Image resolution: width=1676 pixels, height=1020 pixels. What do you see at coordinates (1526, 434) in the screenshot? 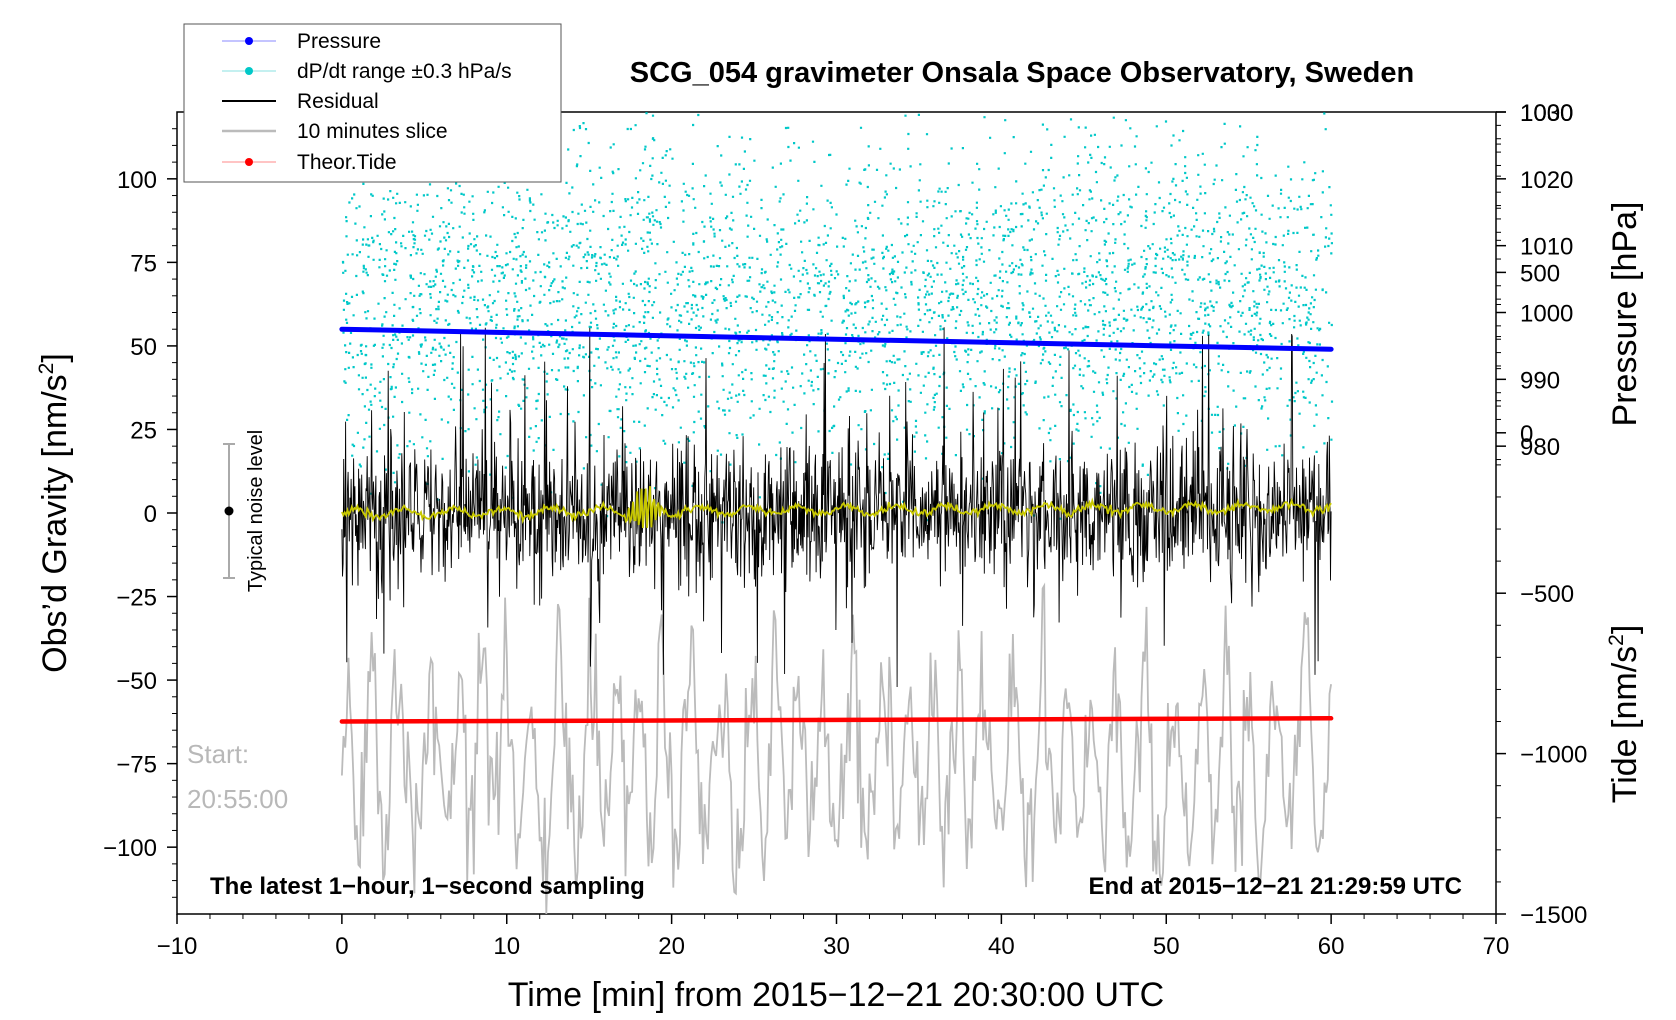
I see `y-tide-tick-label: 0` at bounding box center [1526, 434].